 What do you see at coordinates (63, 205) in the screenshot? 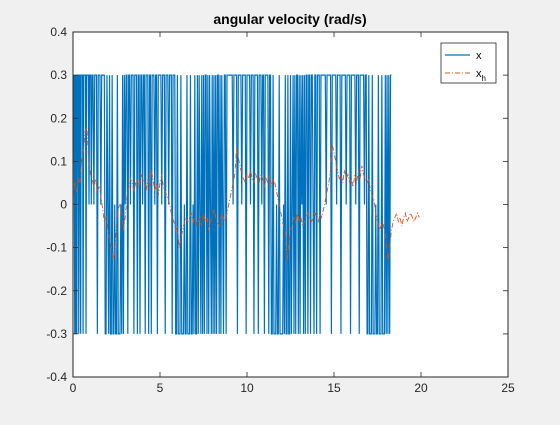
I see `y-tick-label: 0` at bounding box center [63, 205].